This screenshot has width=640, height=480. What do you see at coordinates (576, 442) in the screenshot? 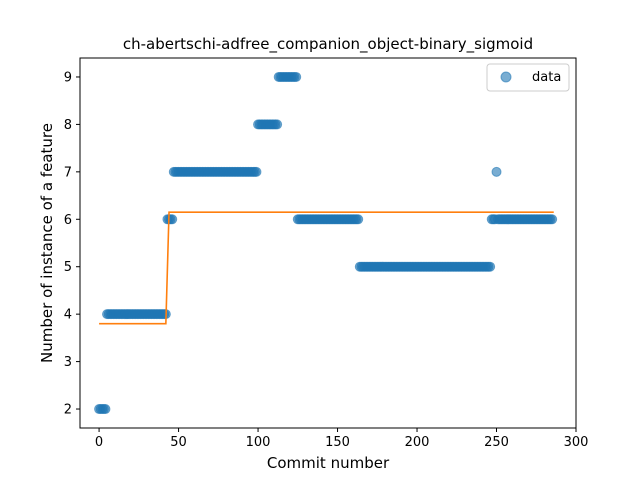
I see `x-tick-label: 300` at bounding box center [576, 442].